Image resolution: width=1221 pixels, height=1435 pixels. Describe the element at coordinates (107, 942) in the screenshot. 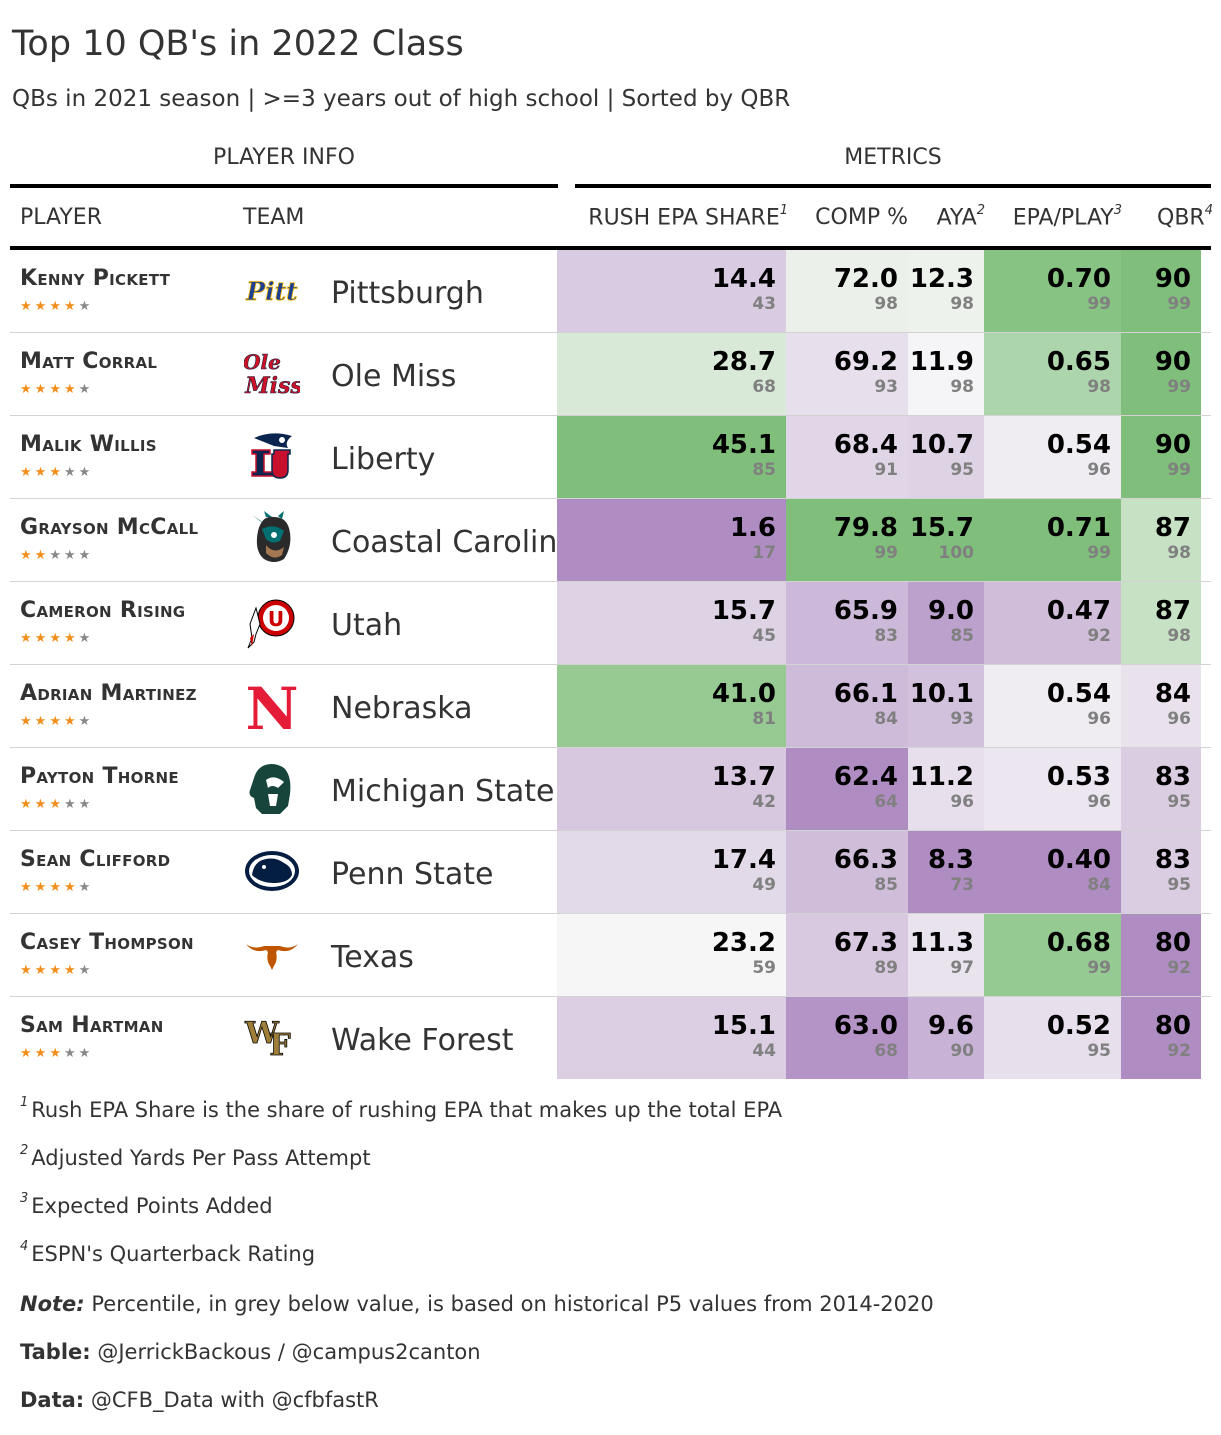

I see `player-name: Casey Thompson` at that location.